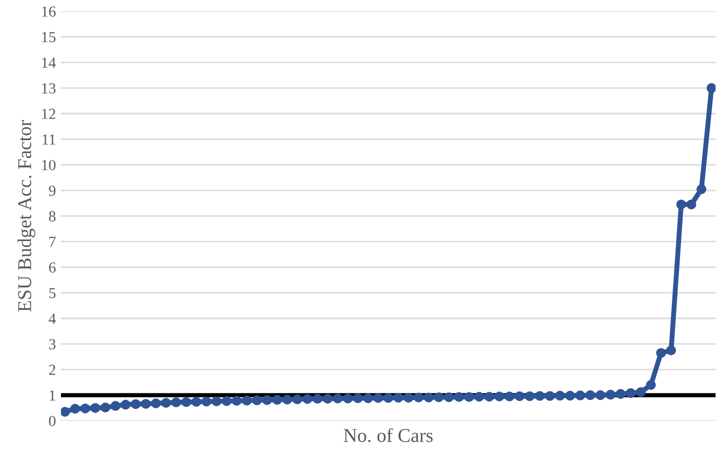  Describe the element at coordinates (52, 293) in the screenshot. I see `y-tick-label: 5` at that location.